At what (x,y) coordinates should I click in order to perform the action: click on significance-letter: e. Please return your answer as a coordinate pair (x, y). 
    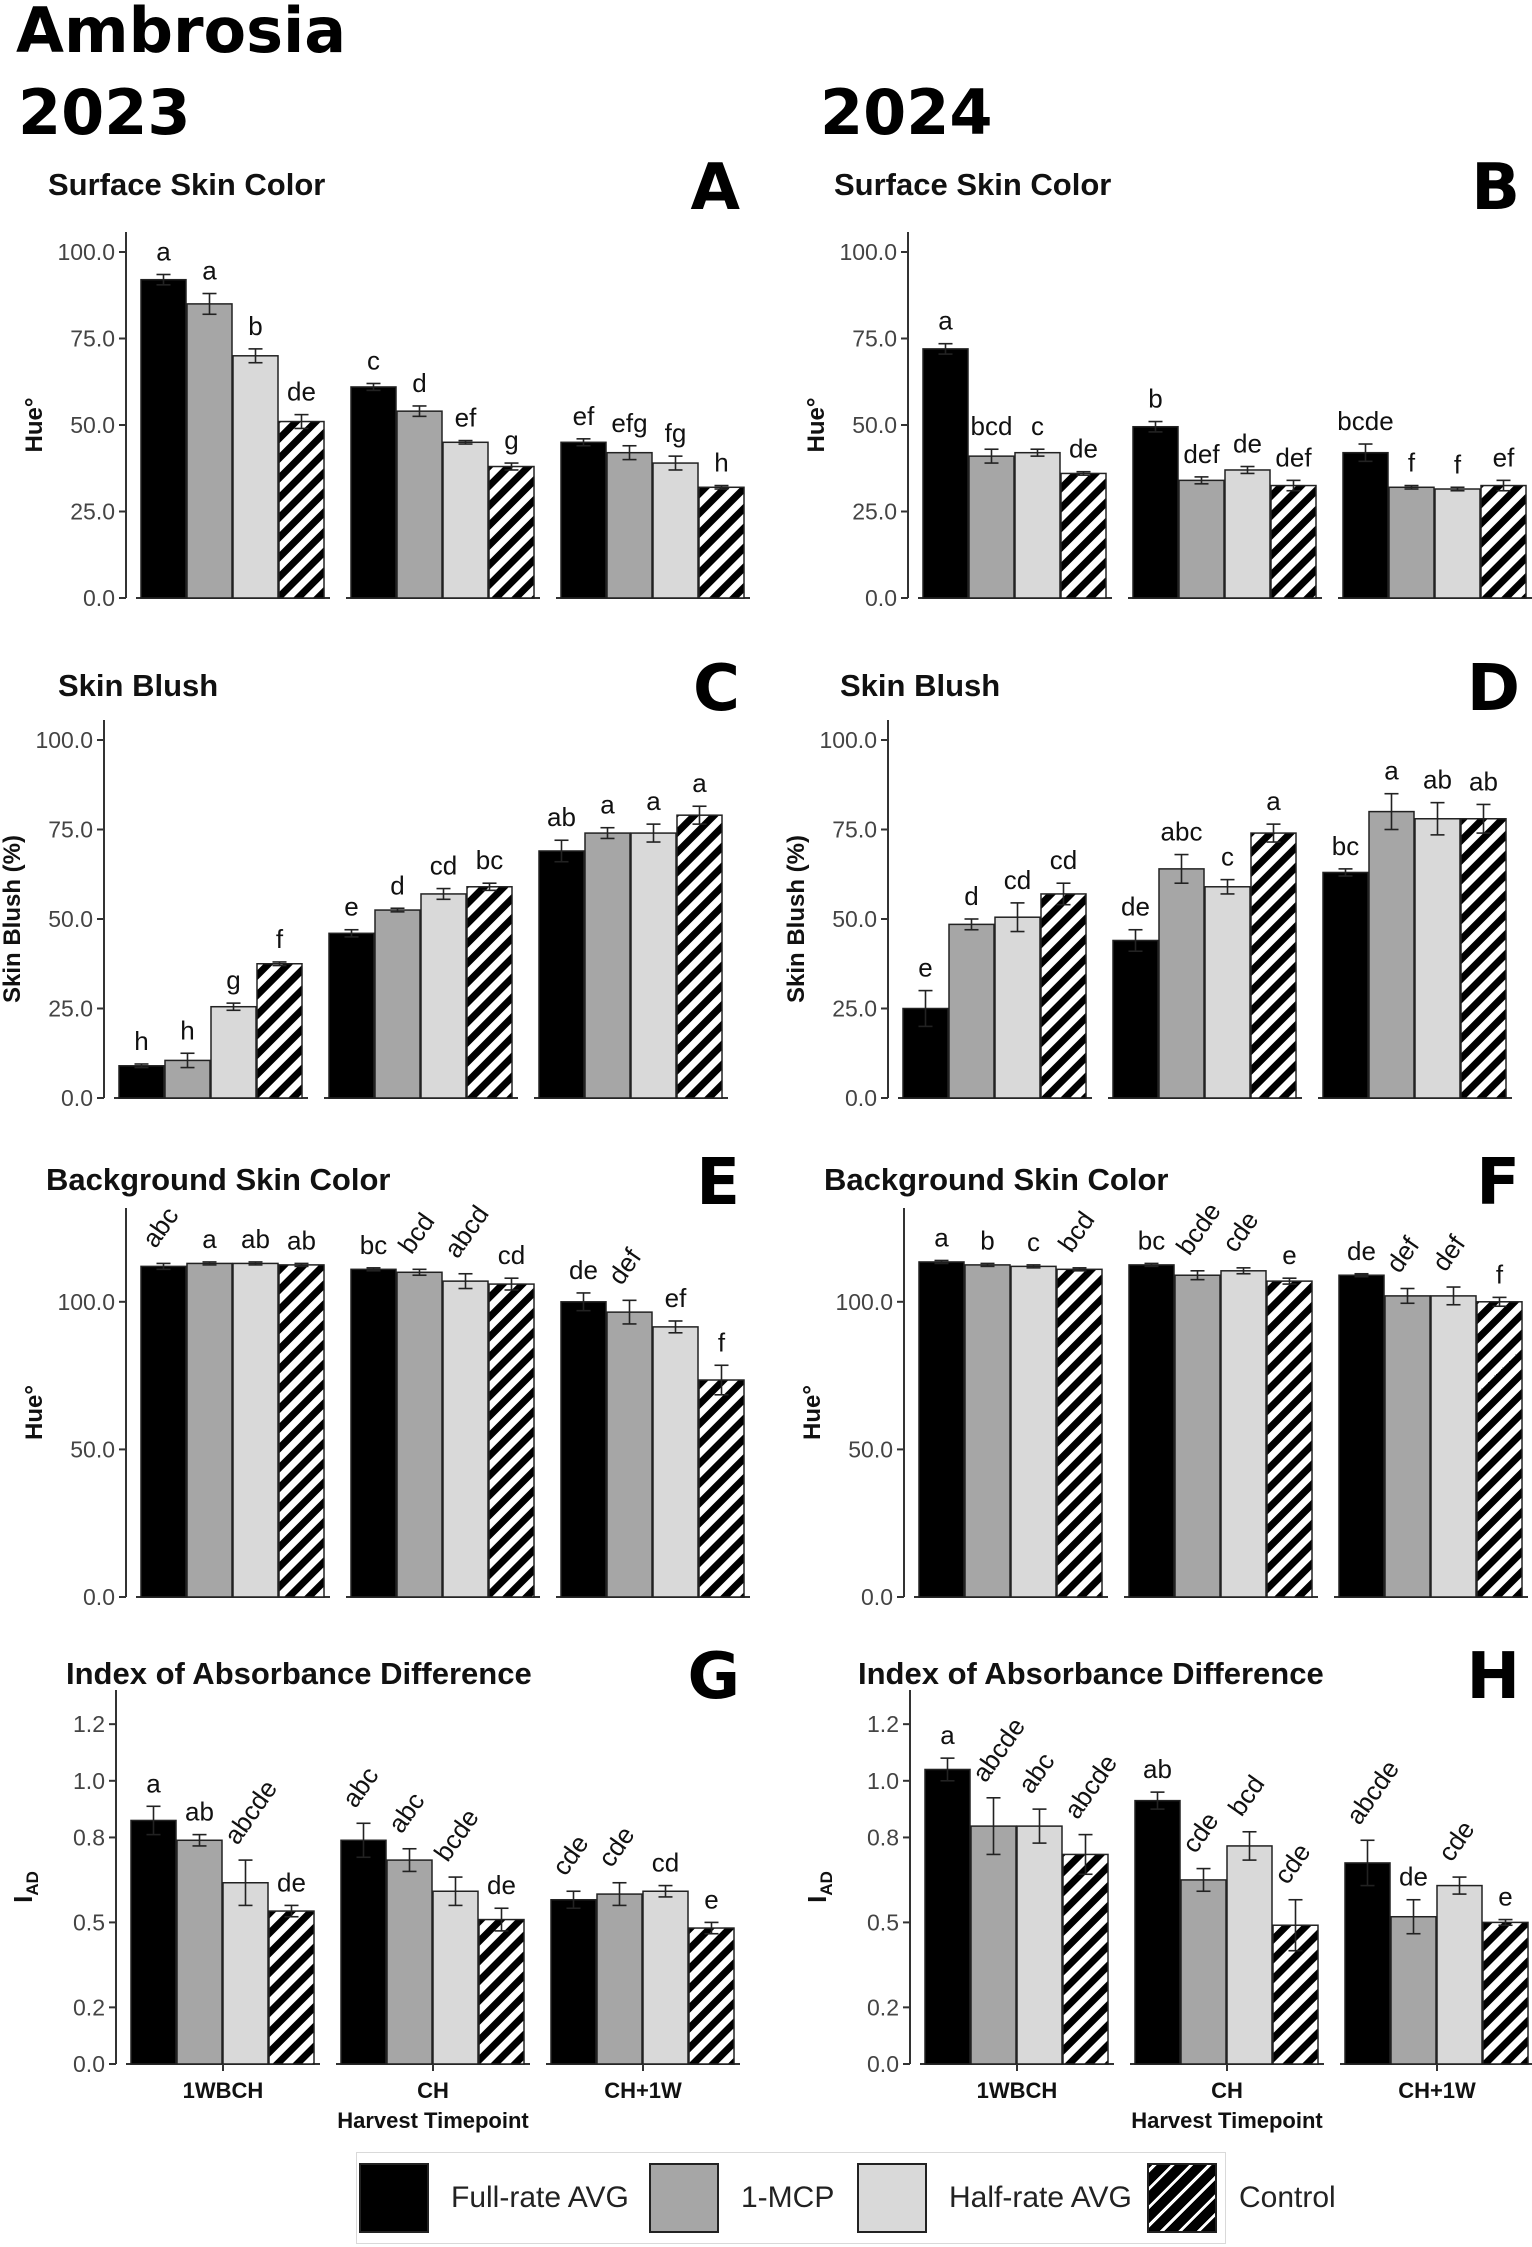
    Looking at the image, I should click on (1505, 1897).